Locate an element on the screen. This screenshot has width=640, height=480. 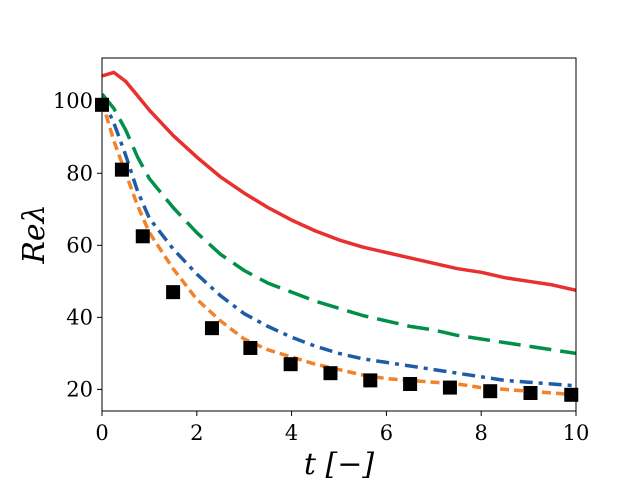
y-tick-label: 20 is located at coordinates (79, 389).